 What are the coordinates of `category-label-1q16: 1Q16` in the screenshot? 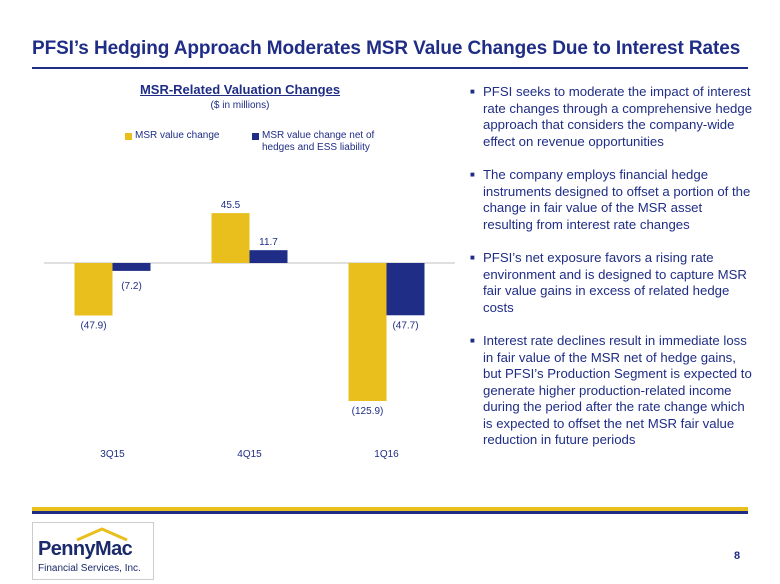 It's located at (386, 454).